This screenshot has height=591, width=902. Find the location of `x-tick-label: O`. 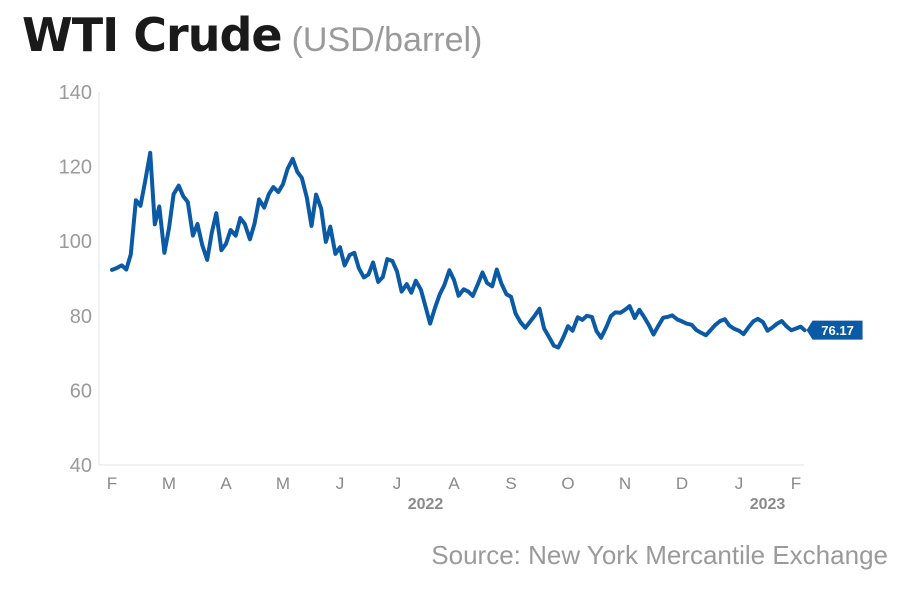

x-tick-label: O is located at coordinates (567, 483).